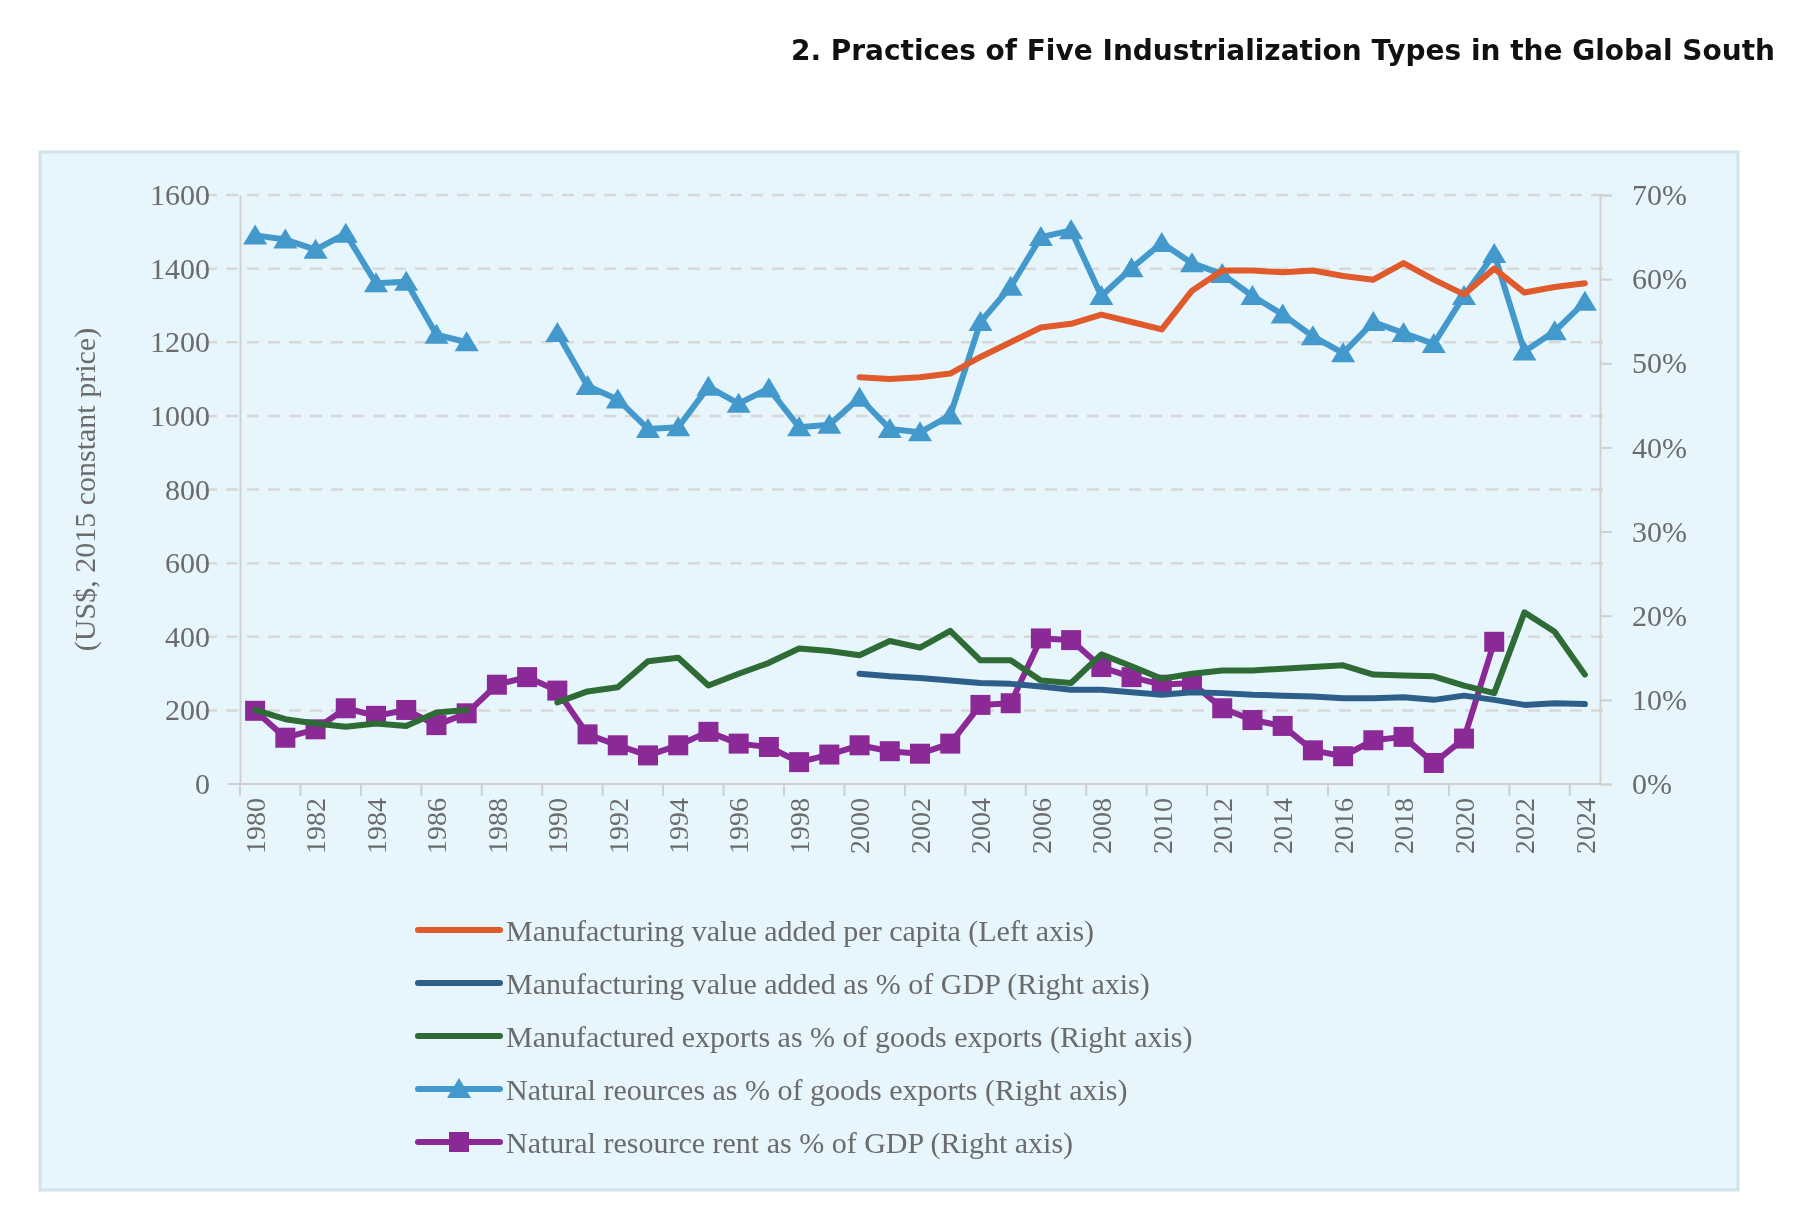 The image size is (1803, 1225). I want to click on y-tick-label: 1200, so click(180, 342).